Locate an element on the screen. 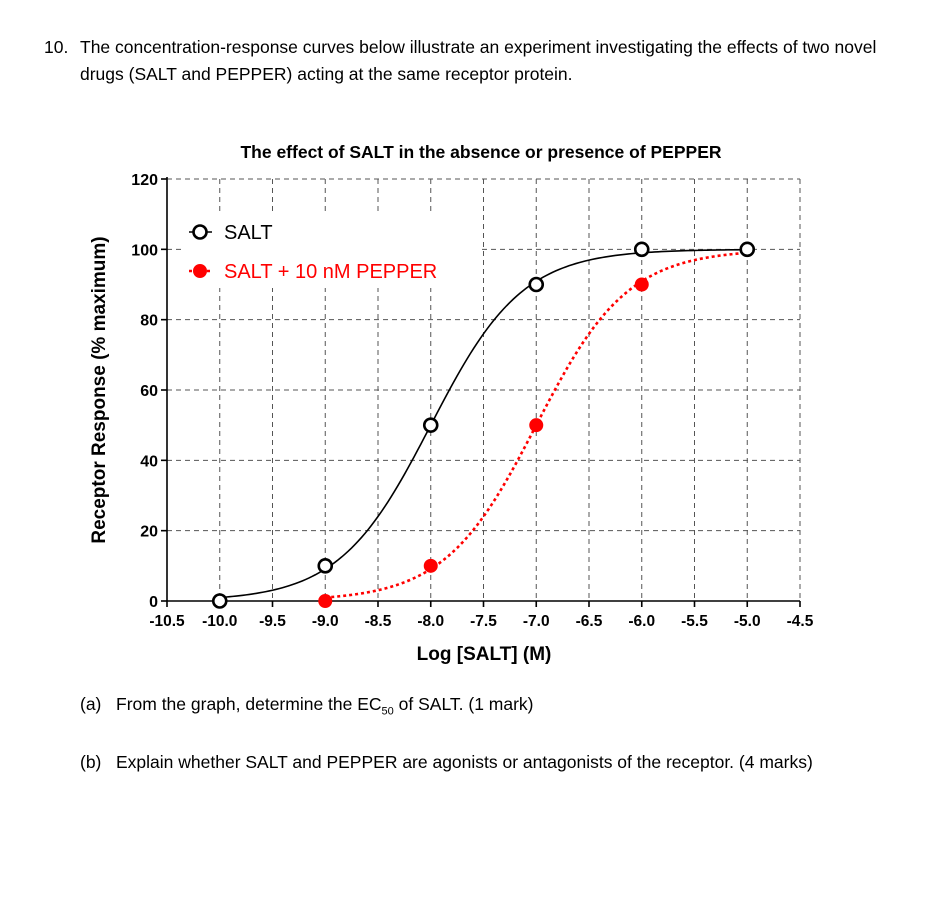 This screenshot has width=939, height=901. part-b-label: (b) is located at coordinates (91, 762).